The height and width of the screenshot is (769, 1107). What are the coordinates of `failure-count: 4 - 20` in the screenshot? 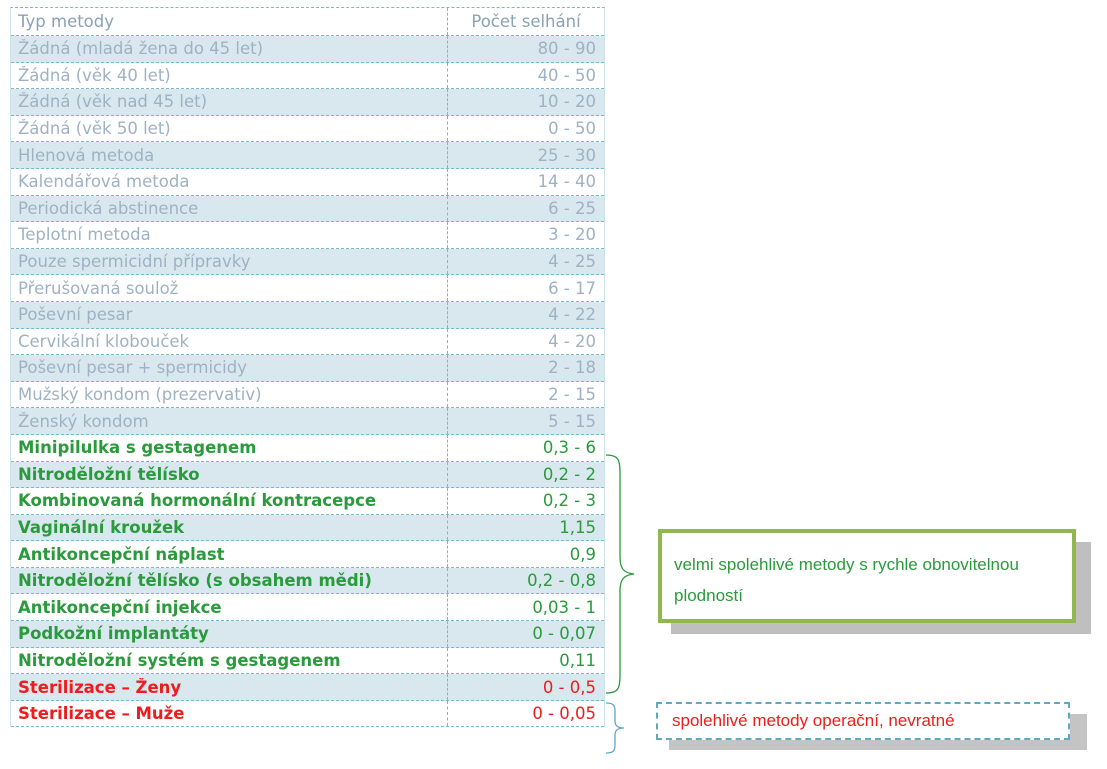 It's located at (525, 341).